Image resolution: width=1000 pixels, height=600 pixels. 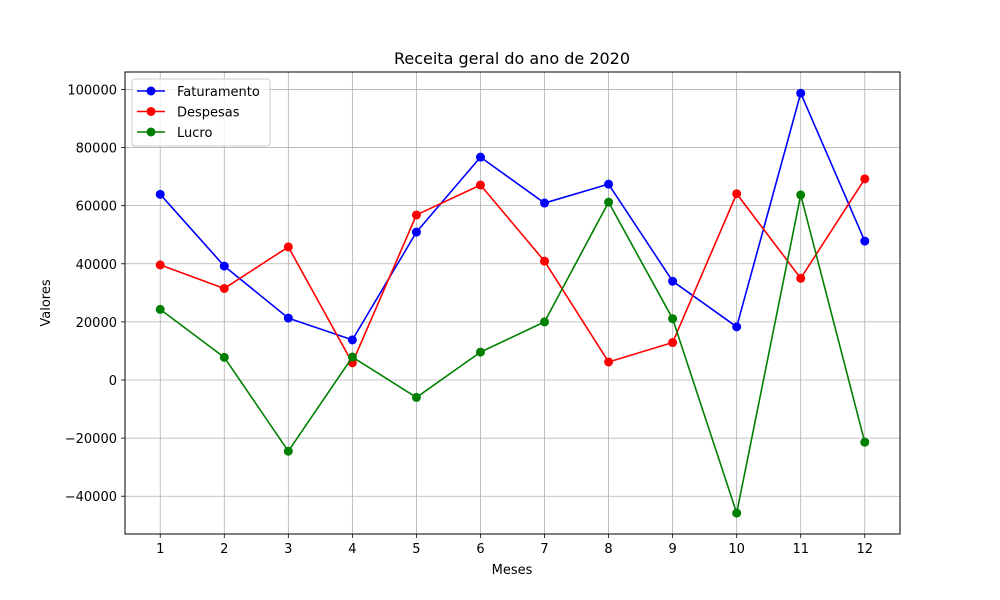 I want to click on legend-entry-faturamento: Faturamento, so click(x=198, y=92).